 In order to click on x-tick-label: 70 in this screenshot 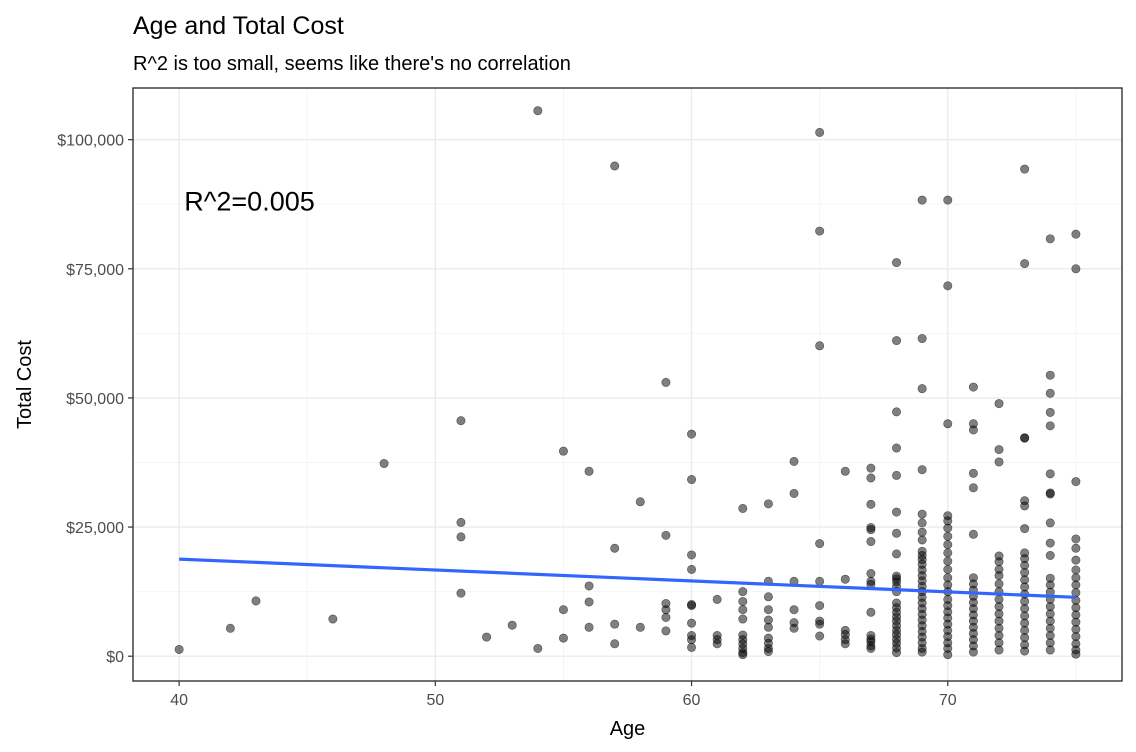, I will do `click(948, 700)`.